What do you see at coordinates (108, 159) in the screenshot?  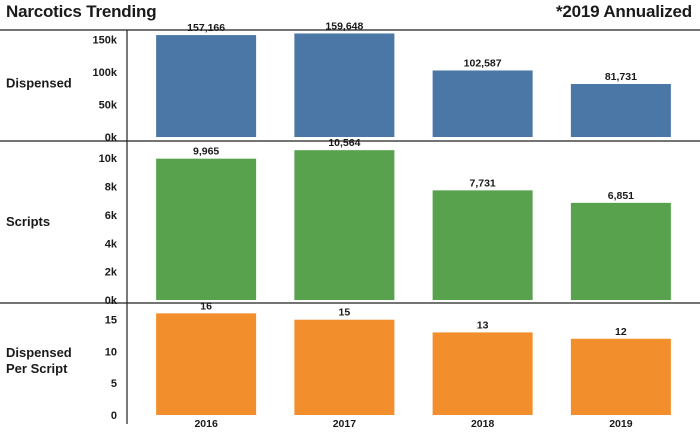 I see `y-tick-label: 10k` at bounding box center [108, 159].